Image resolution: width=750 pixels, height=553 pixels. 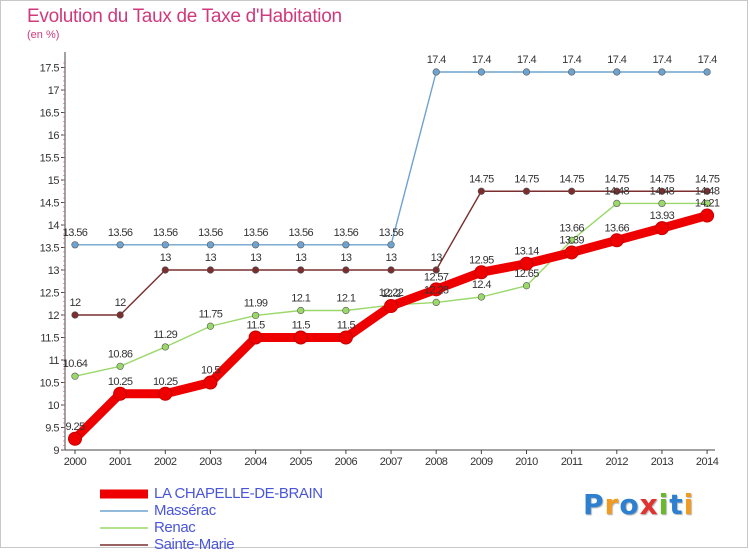 I want to click on y-tick-label: 15.5, so click(x=50, y=159).